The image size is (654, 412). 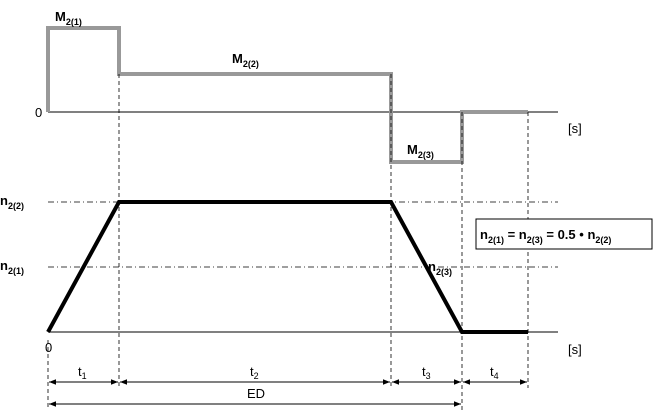 What do you see at coordinates (426, 372) in the screenshot?
I see `interval-label-t3: t3` at bounding box center [426, 372].